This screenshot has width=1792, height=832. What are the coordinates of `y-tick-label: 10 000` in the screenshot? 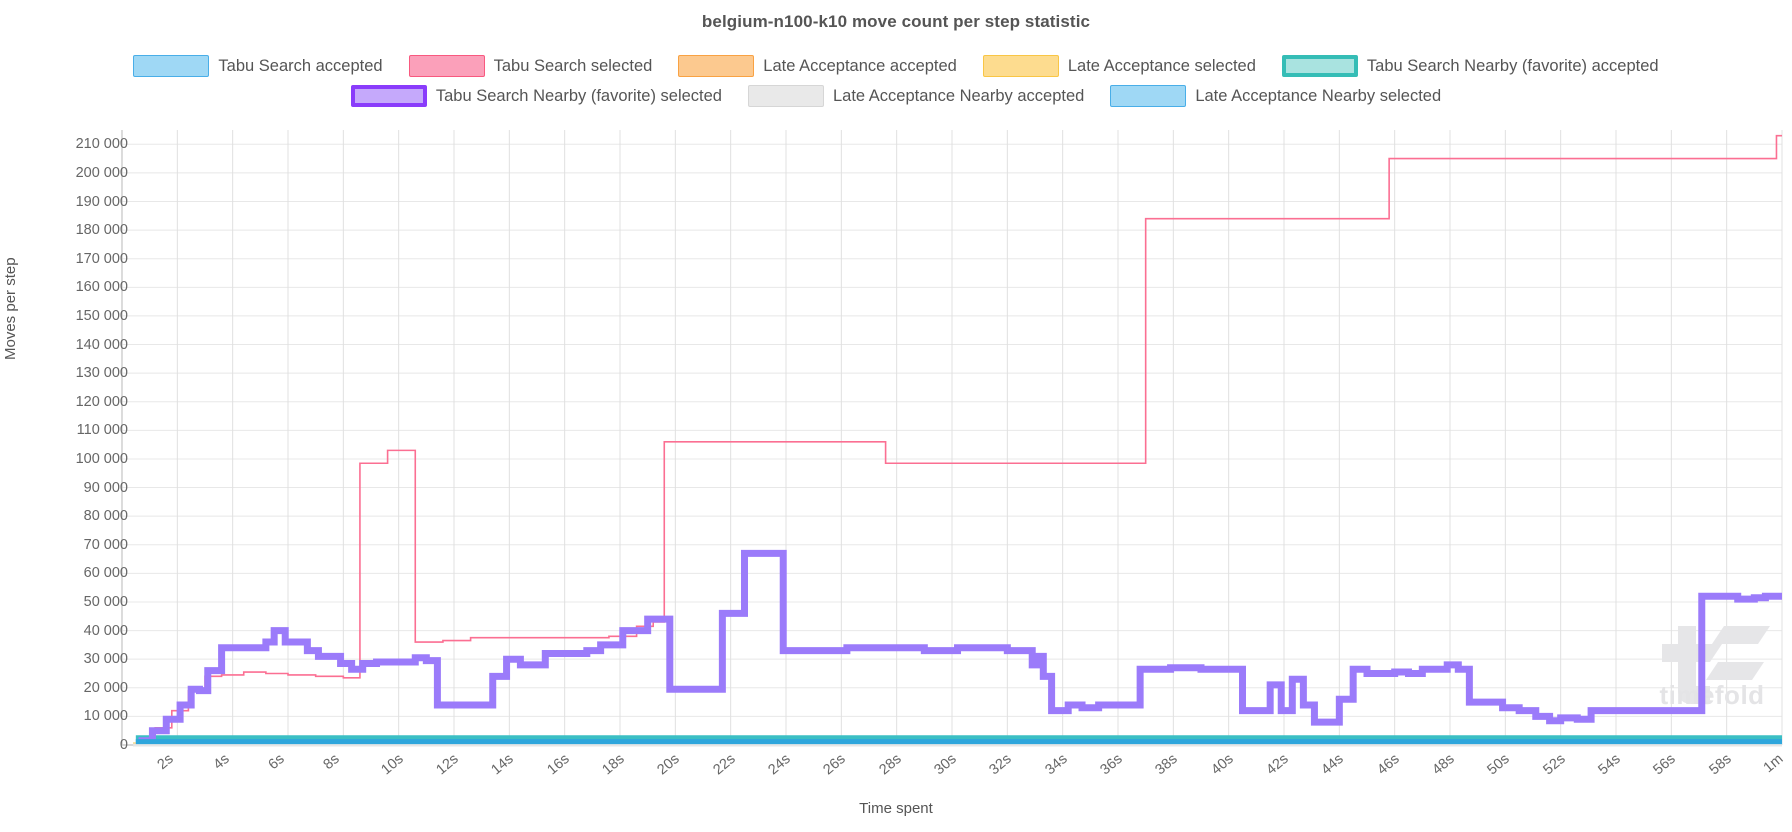 It's located at (105, 716).